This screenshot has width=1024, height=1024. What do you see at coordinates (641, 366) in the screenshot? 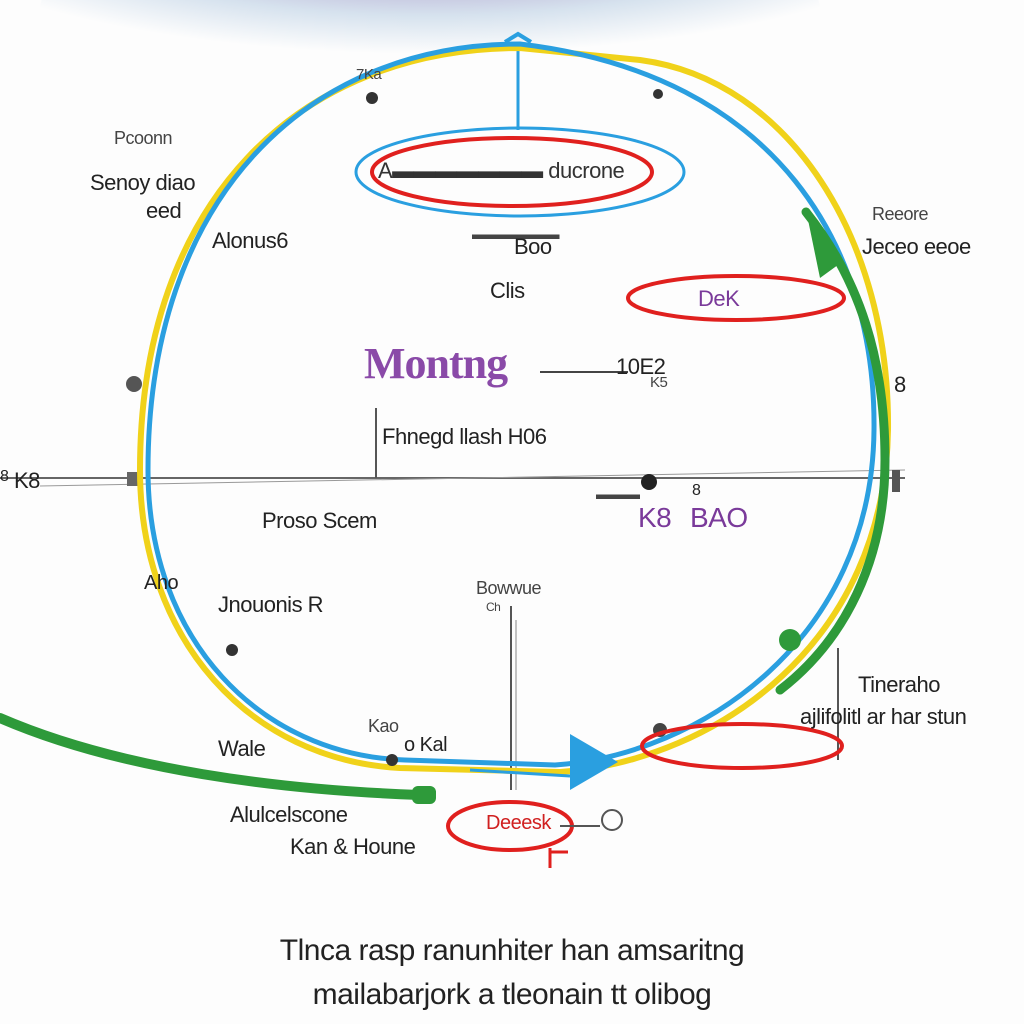
I see `center-side-number: 10E2` at bounding box center [641, 366].